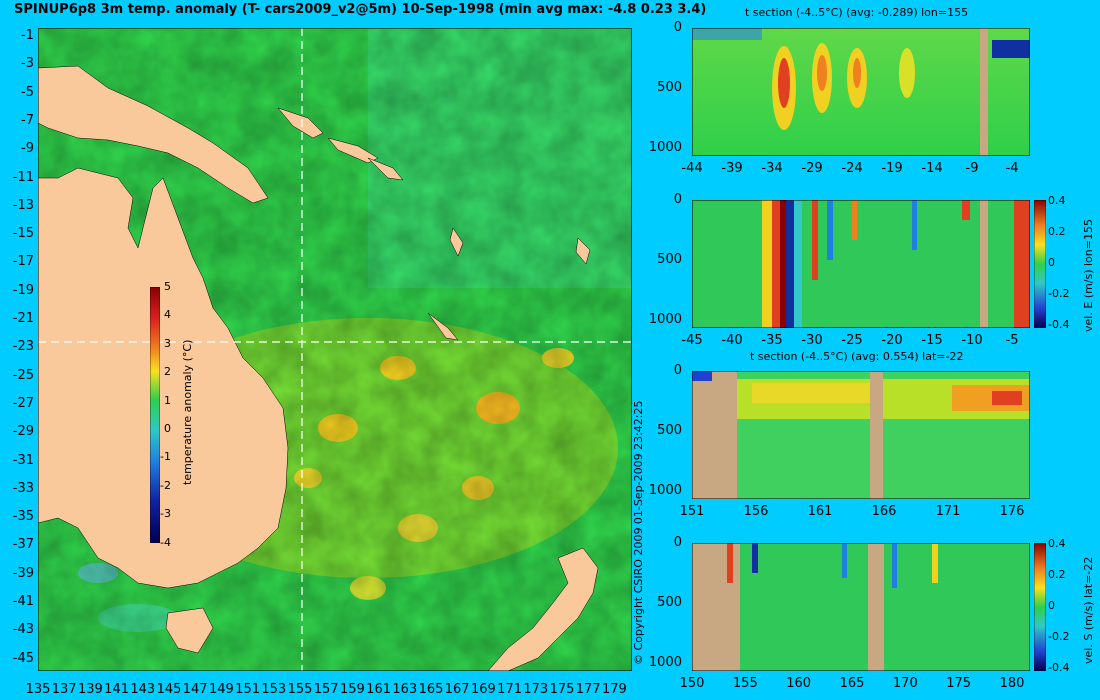  Describe the element at coordinates (23, 545) in the screenshot. I see `map-y-tick: -37` at that location.